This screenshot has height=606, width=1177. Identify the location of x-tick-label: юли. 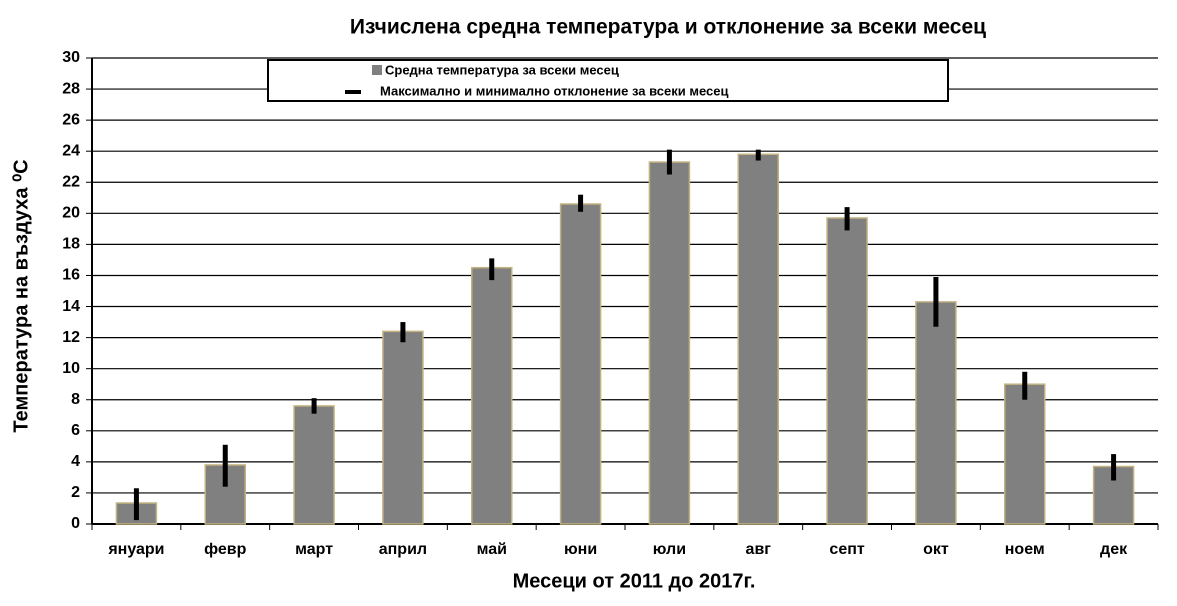
(669, 549).